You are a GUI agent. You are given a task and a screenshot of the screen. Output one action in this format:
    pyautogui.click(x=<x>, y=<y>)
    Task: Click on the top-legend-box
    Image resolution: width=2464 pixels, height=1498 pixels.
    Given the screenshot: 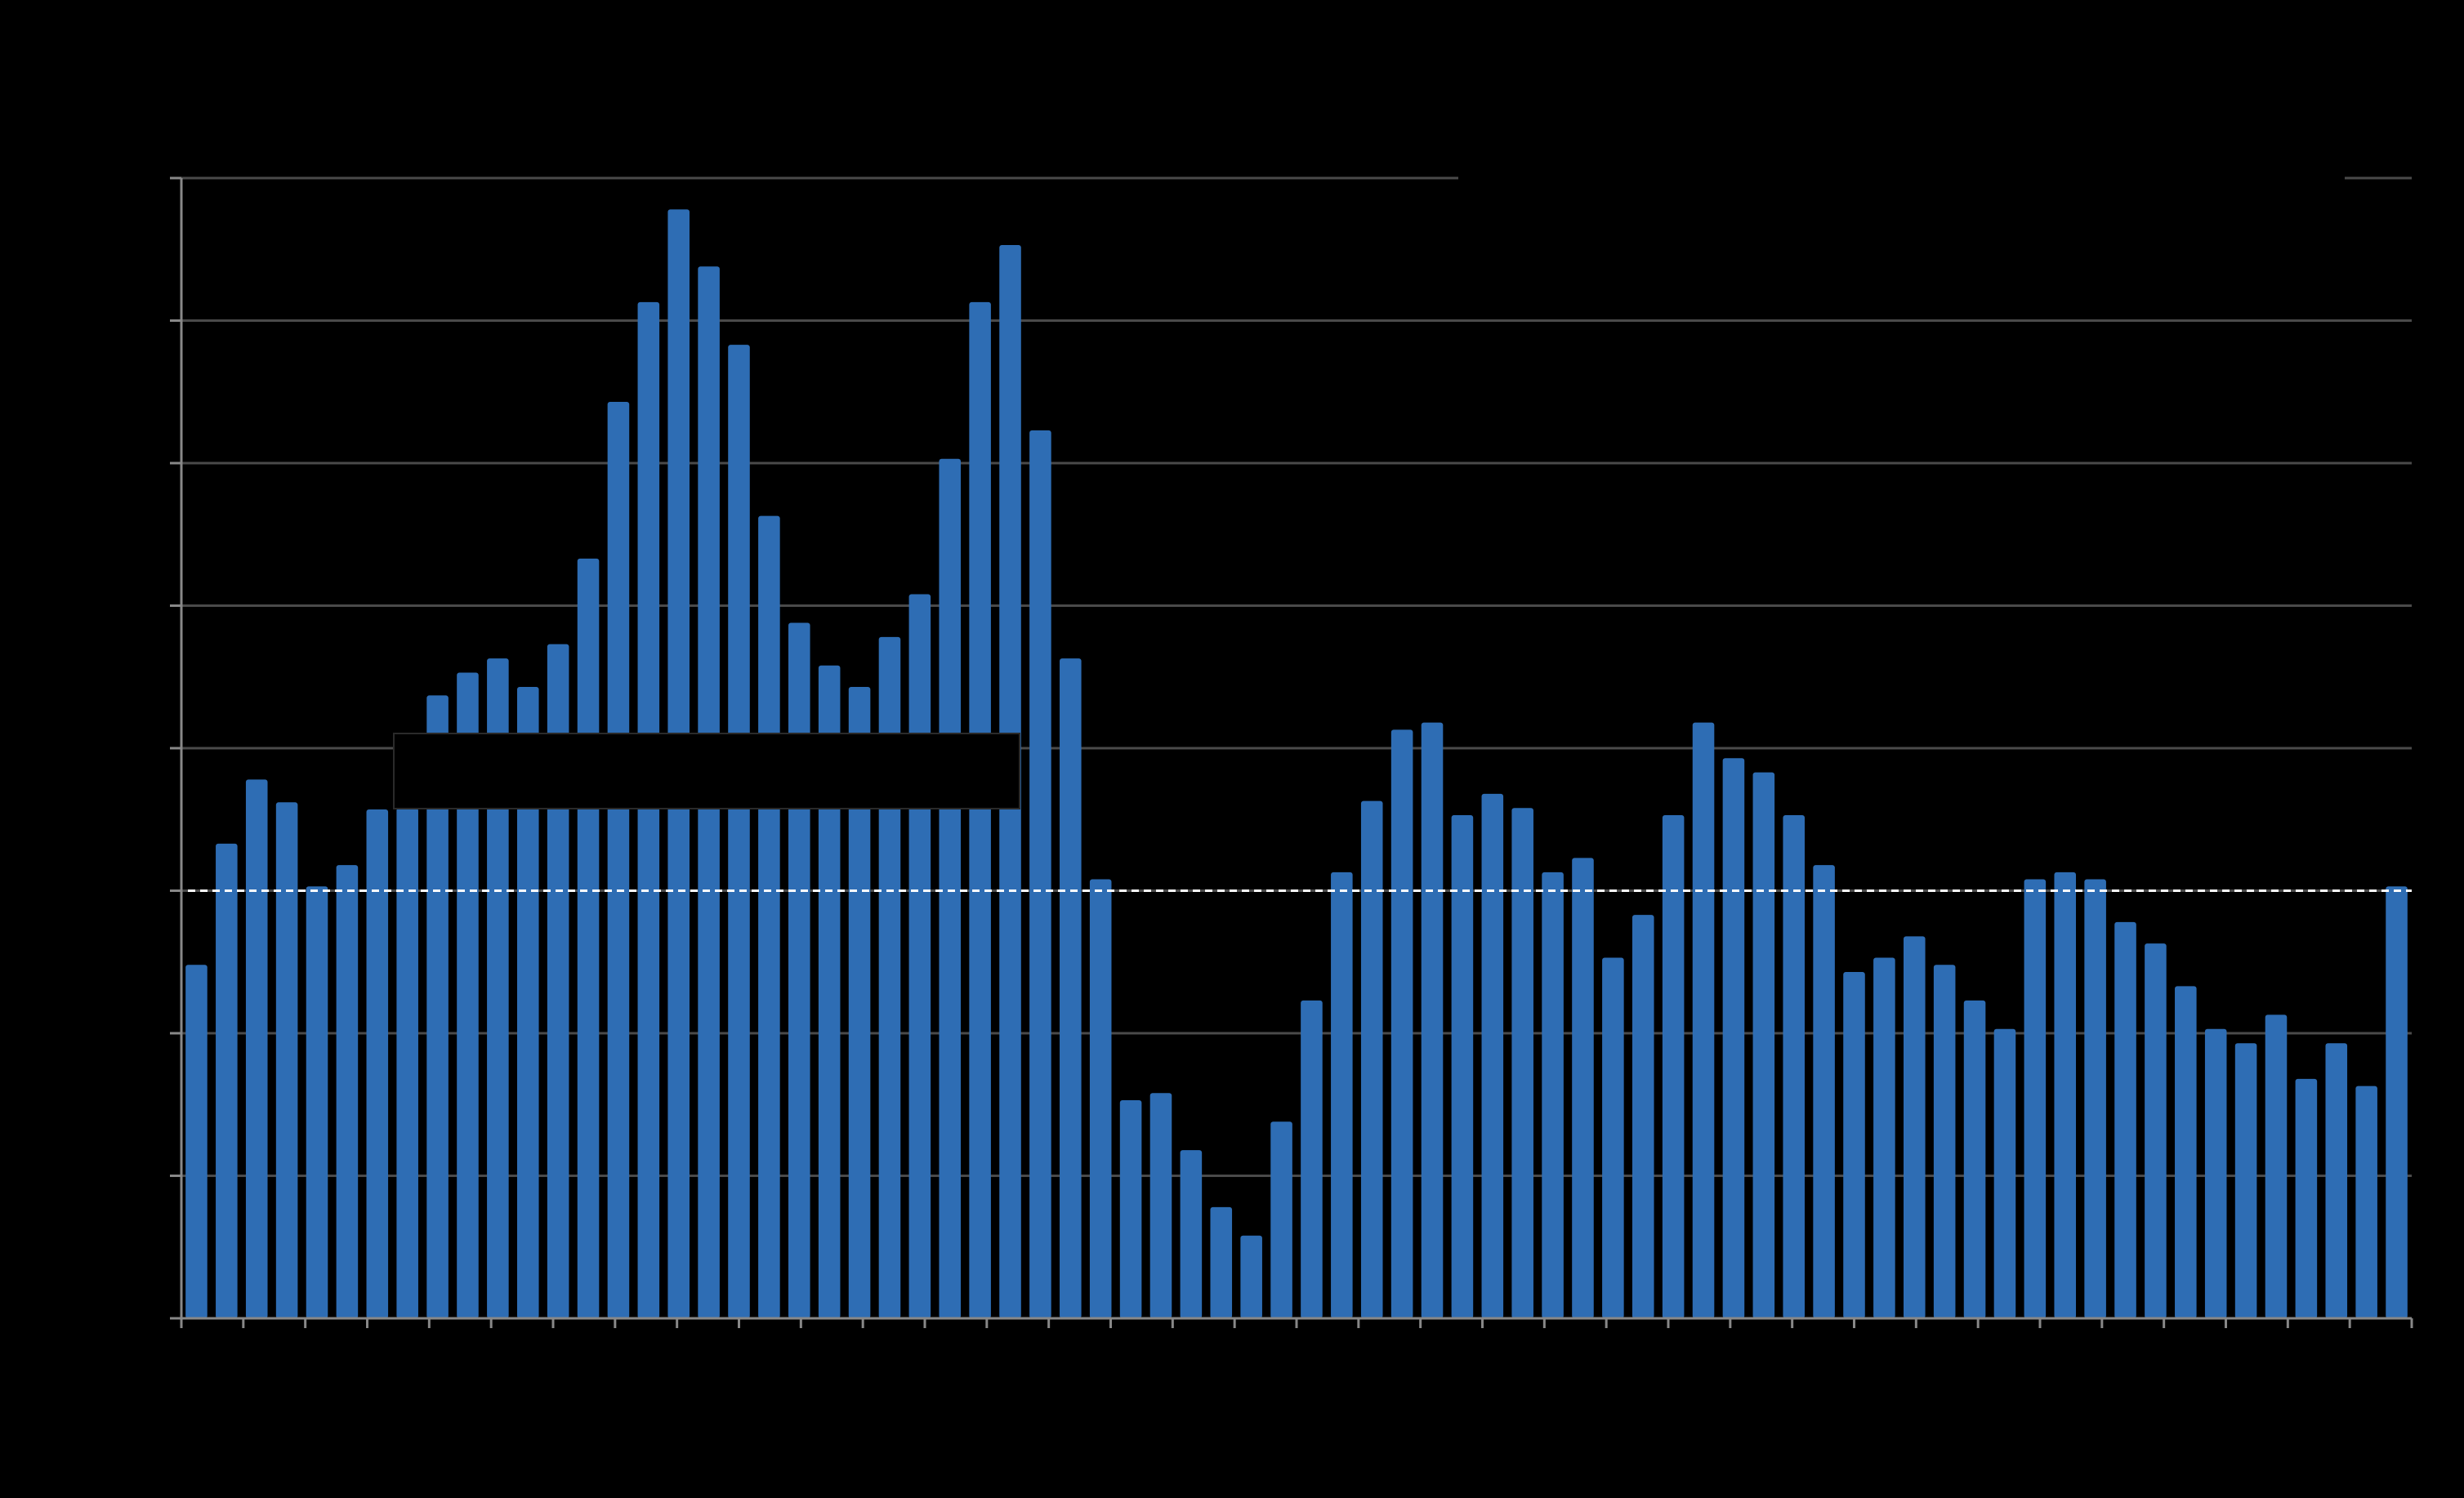 What is the action you would take?
    pyautogui.click(x=1901, y=181)
    